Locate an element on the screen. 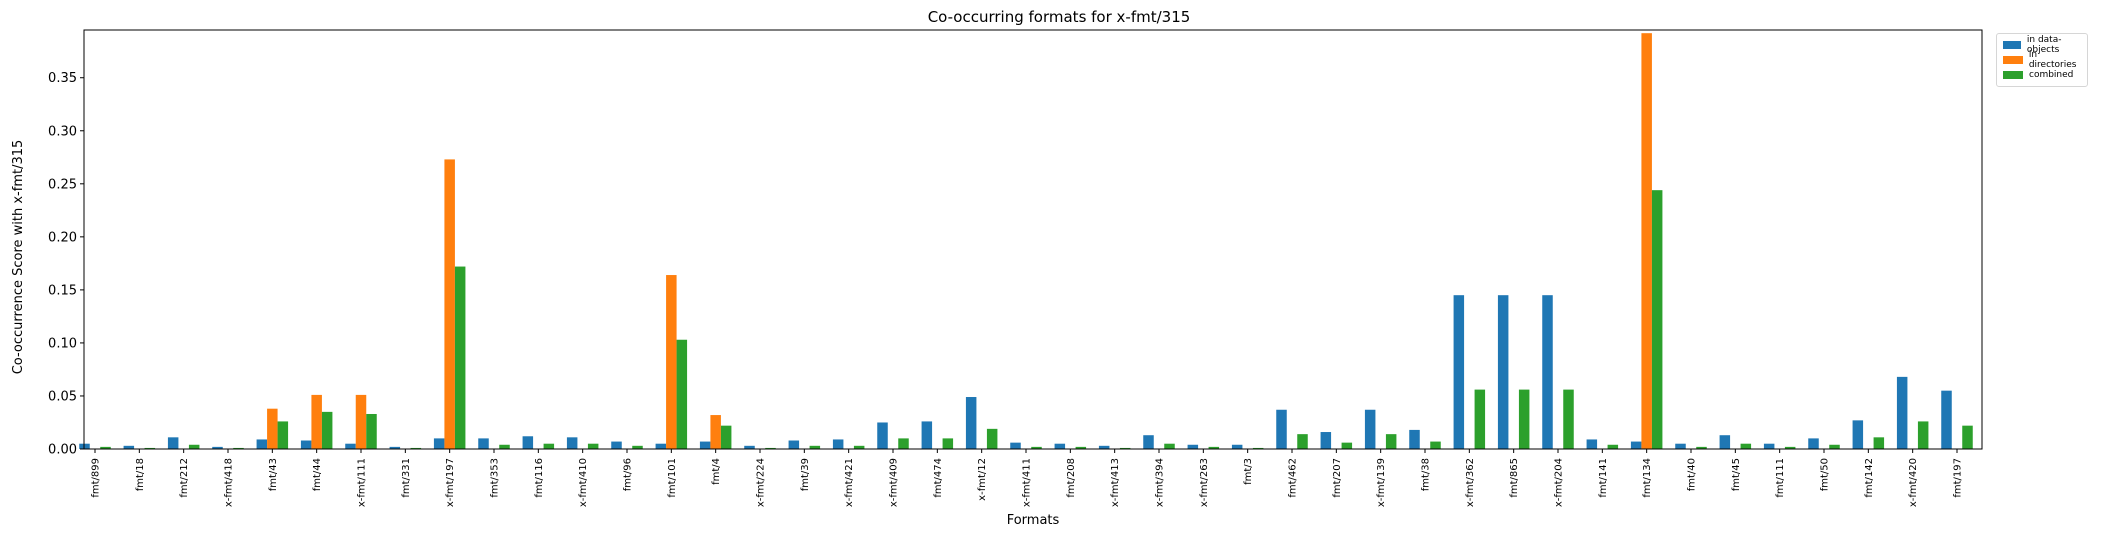 The height and width of the screenshot is (536, 2118). x-tick-label-9: fmt/353 is located at coordinates (495, 478).